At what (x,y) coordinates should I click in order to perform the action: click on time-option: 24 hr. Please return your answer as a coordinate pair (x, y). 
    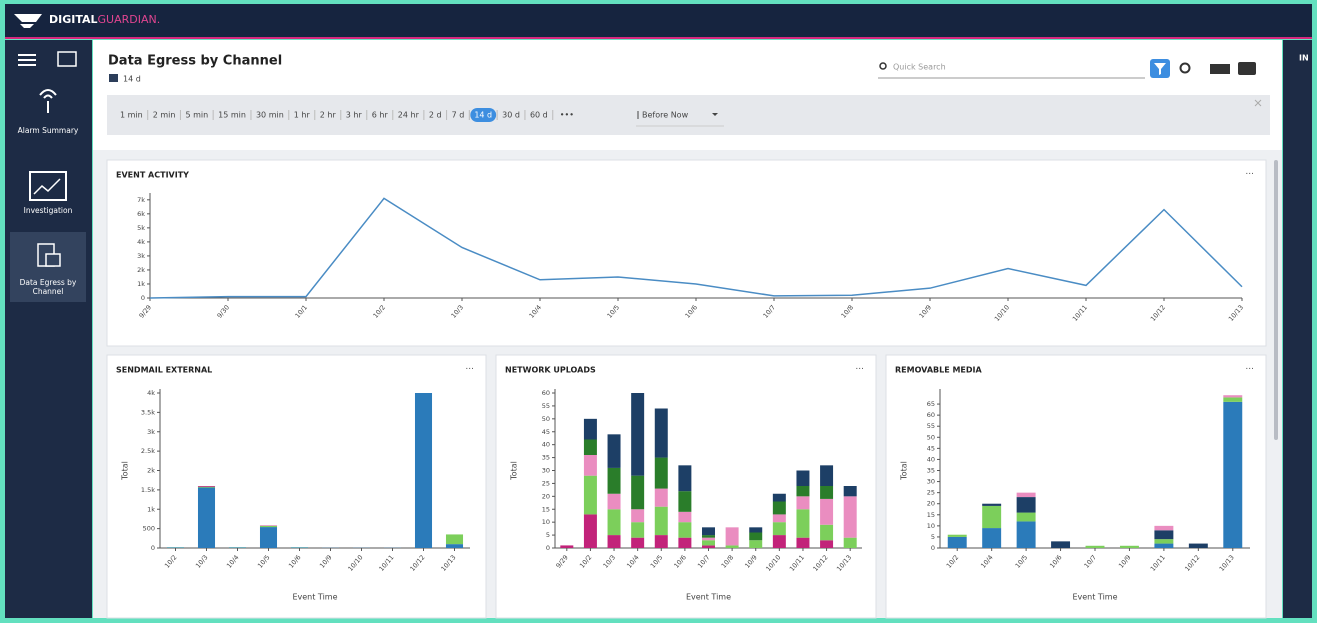
    Looking at the image, I should click on (409, 115).